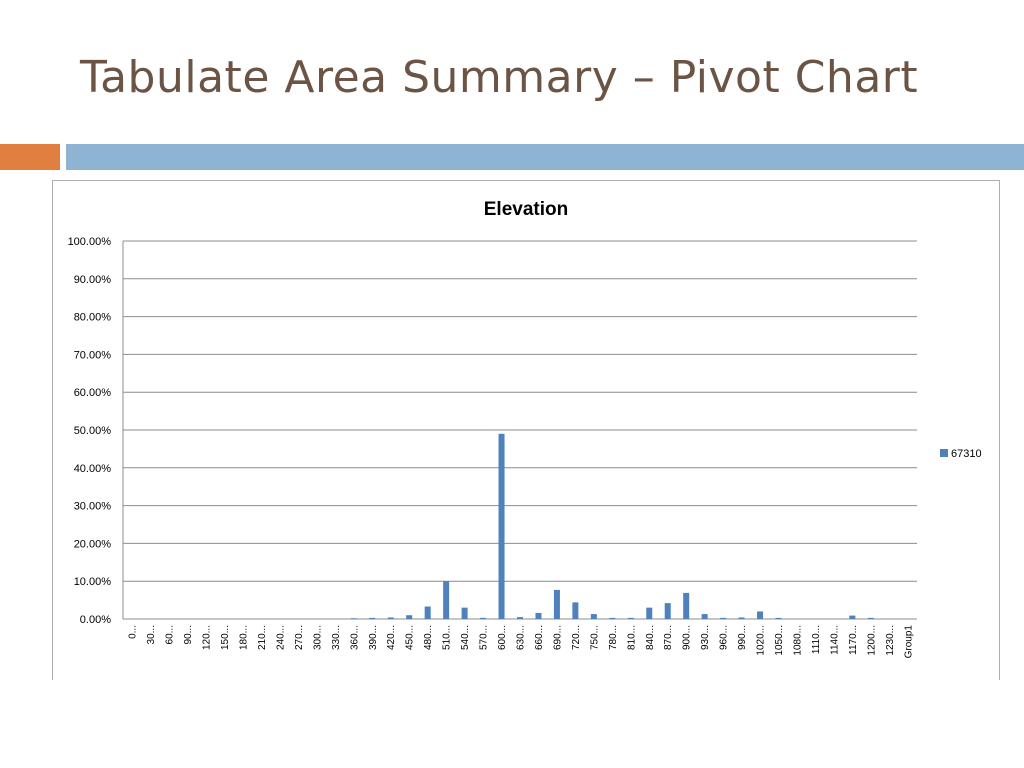 Image resolution: width=1024 pixels, height=768 pixels. Describe the element at coordinates (545, 157) in the screenshot. I see `accent-bar-blue` at that location.